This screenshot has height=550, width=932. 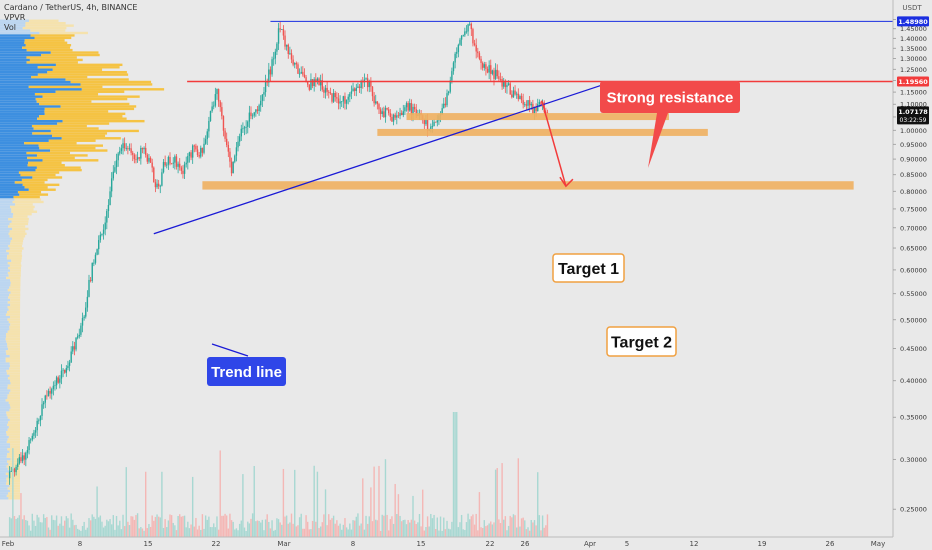 What do you see at coordinates (913, 510) in the screenshot?
I see `y-tick-label: 0.25000` at bounding box center [913, 510].